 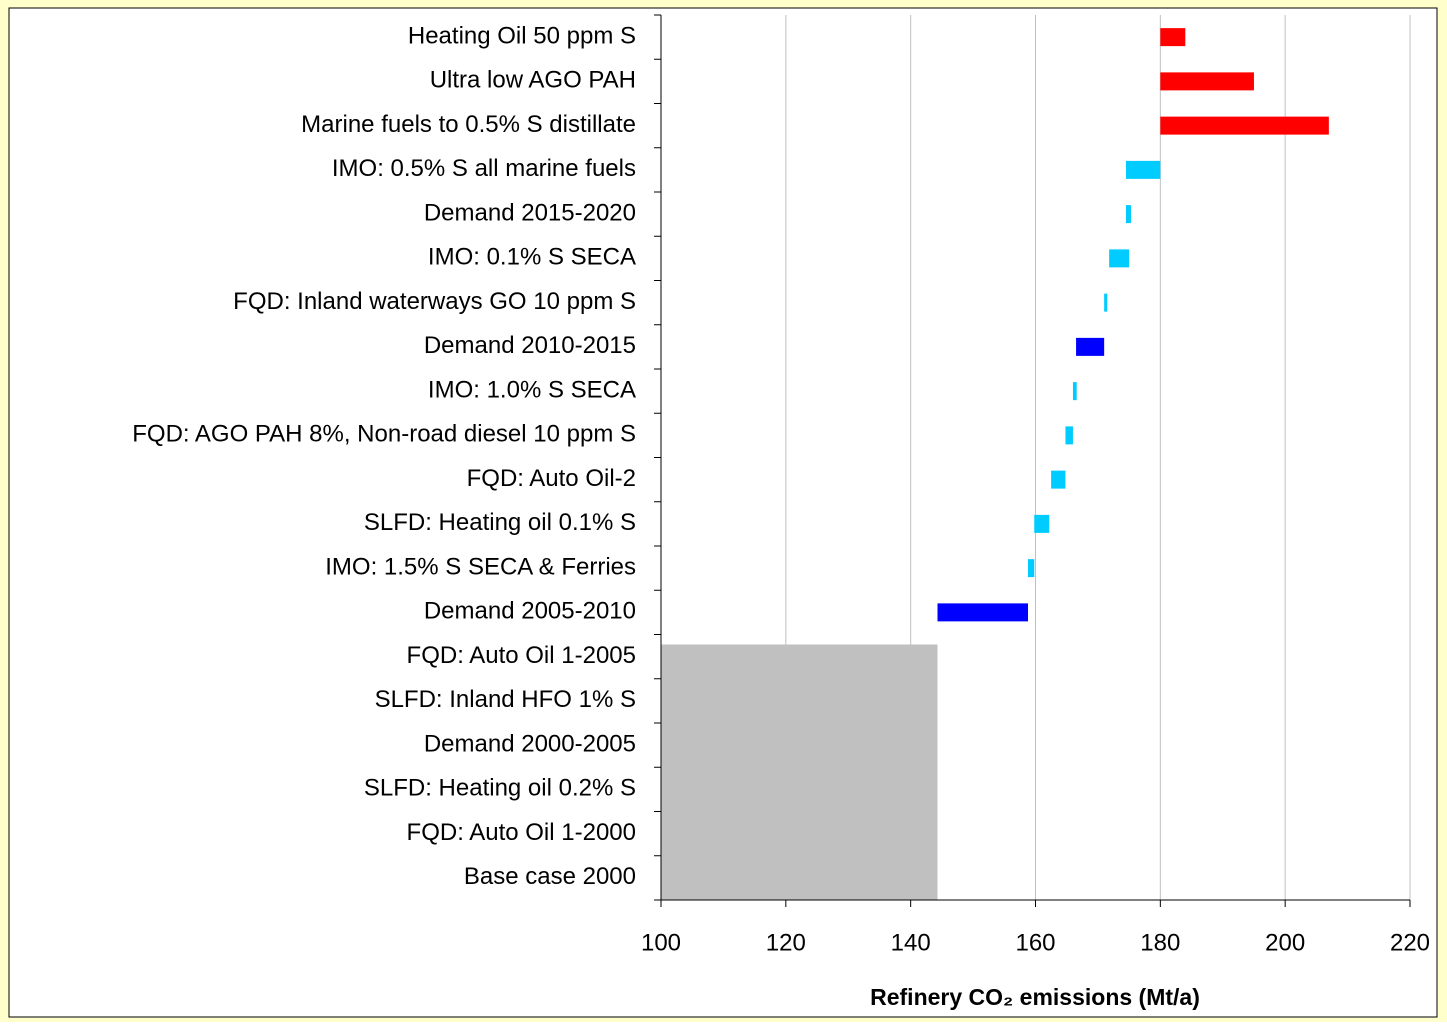 What do you see at coordinates (661, 942) in the screenshot?
I see `x-tick-label: 100` at bounding box center [661, 942].